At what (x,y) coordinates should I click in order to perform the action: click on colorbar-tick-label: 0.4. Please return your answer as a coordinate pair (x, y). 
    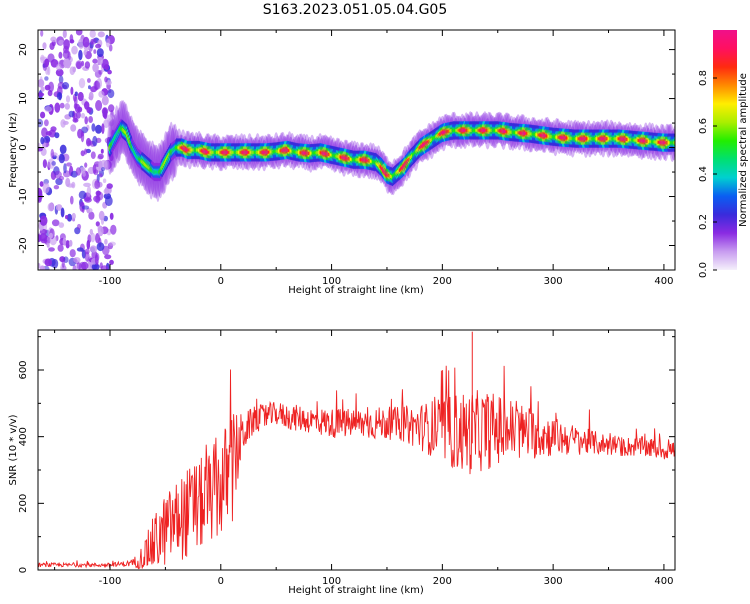
    Looking at the image, I should click on (703, 174).